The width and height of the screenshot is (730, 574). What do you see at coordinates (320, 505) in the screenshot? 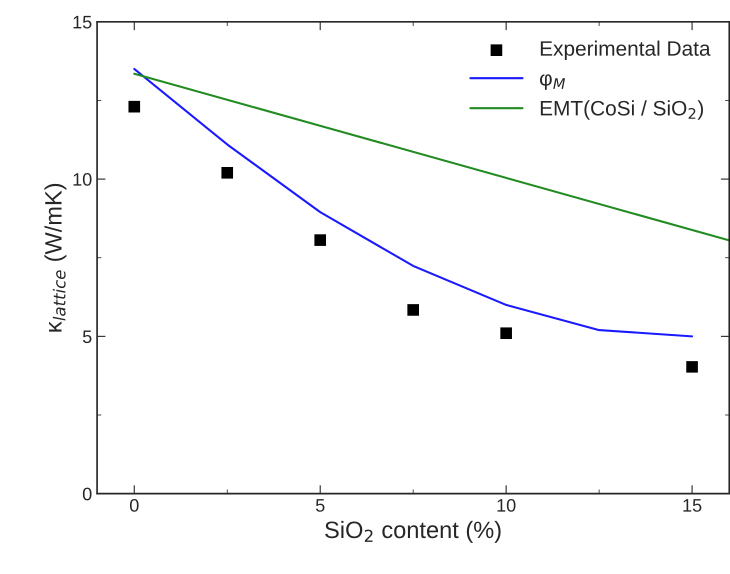
I see `x-tick-label: 5` at bounding box center [320, 505].